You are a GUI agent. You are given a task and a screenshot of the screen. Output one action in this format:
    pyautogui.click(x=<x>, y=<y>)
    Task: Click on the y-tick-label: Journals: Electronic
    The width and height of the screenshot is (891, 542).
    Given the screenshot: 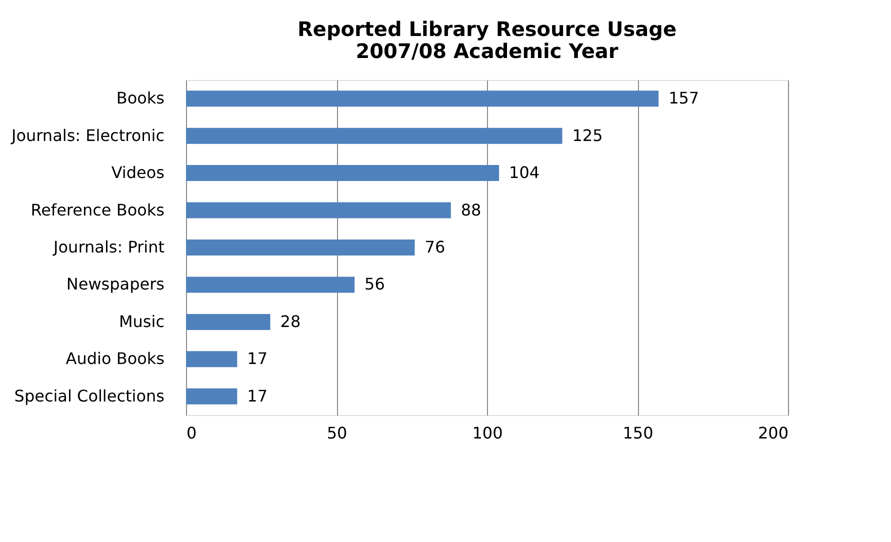 What is the action you would take?
    pyautogui.click(x=87, y=135)
    